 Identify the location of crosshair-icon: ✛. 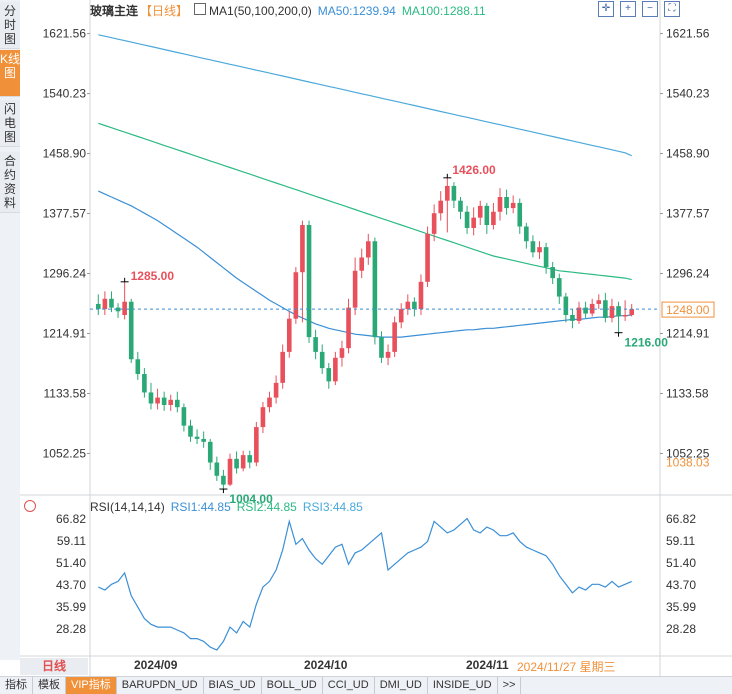
(606, 9).